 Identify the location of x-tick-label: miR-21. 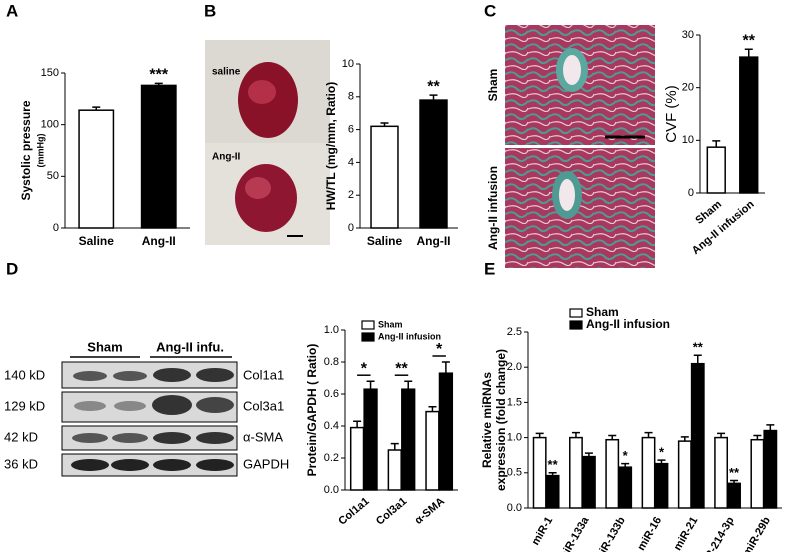
(686, 533).